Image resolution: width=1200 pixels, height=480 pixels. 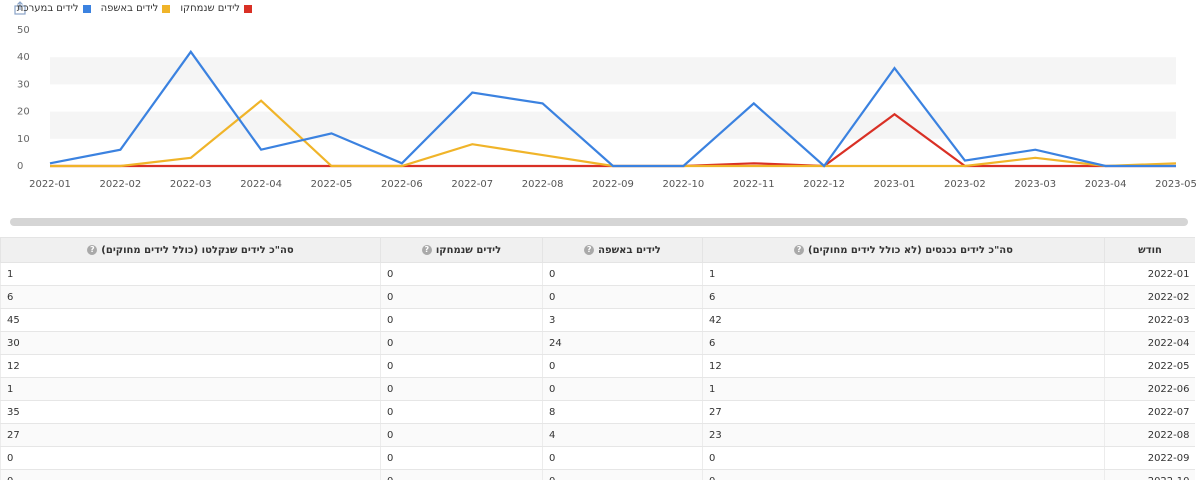 I want to click on header-month: חודש, so click(x=1149, y=250).